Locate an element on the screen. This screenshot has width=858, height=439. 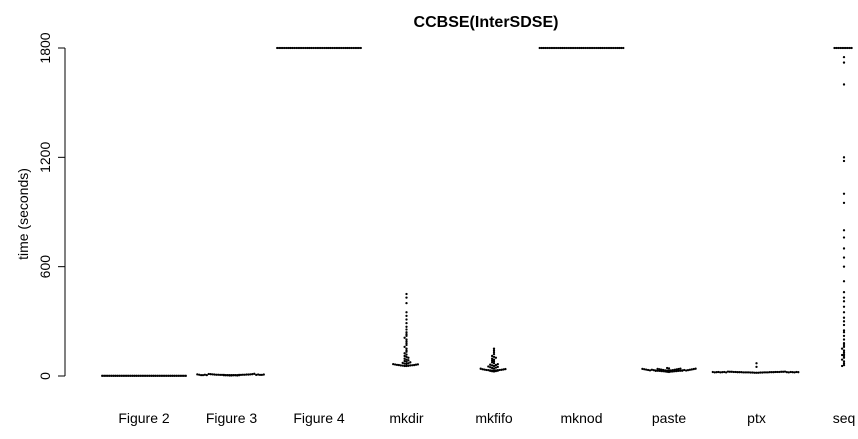
x-tick-label: seq is located at coordinates (844, 418).